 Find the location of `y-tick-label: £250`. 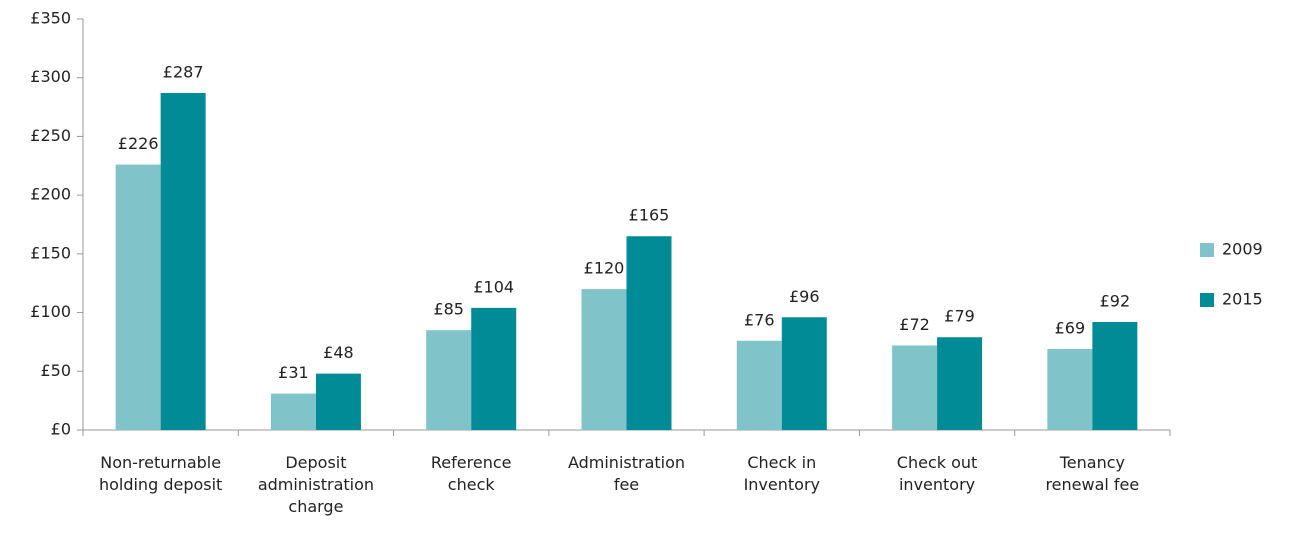

y-tick-label: £250 is located at coordinates (50, 135).